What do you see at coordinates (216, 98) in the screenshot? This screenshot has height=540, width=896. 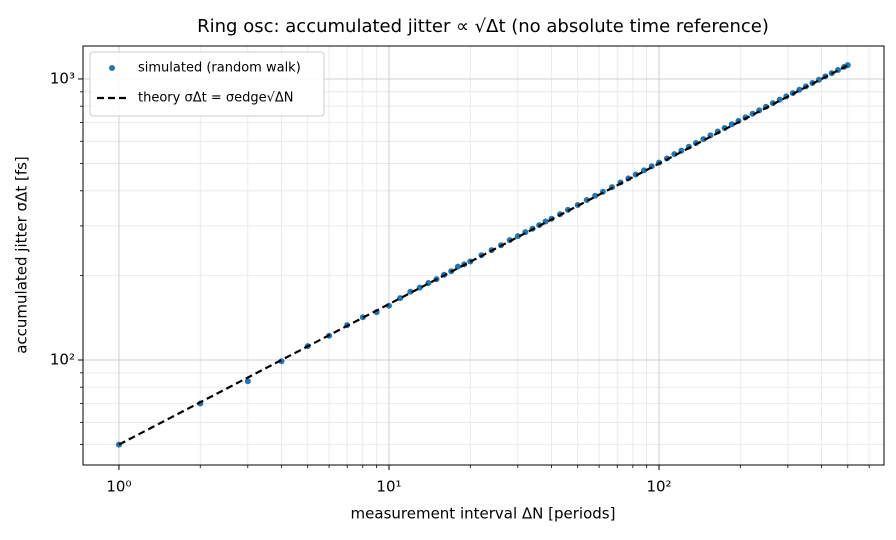 I see `legend-label: theory σΔt = σedge√ΔN` at bounding box center [216, 98].